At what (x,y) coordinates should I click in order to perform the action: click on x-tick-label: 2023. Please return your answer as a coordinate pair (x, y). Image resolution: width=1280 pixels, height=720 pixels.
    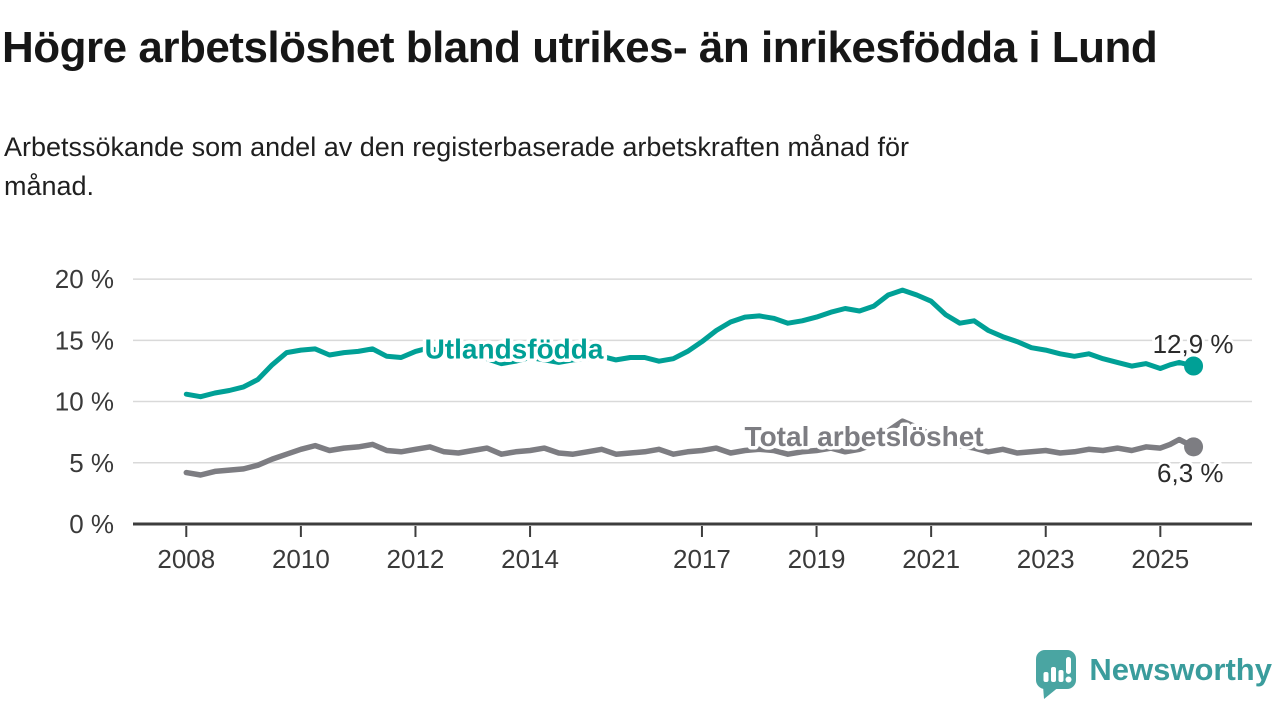
    Looking at the image, I should click on (1046, 559).